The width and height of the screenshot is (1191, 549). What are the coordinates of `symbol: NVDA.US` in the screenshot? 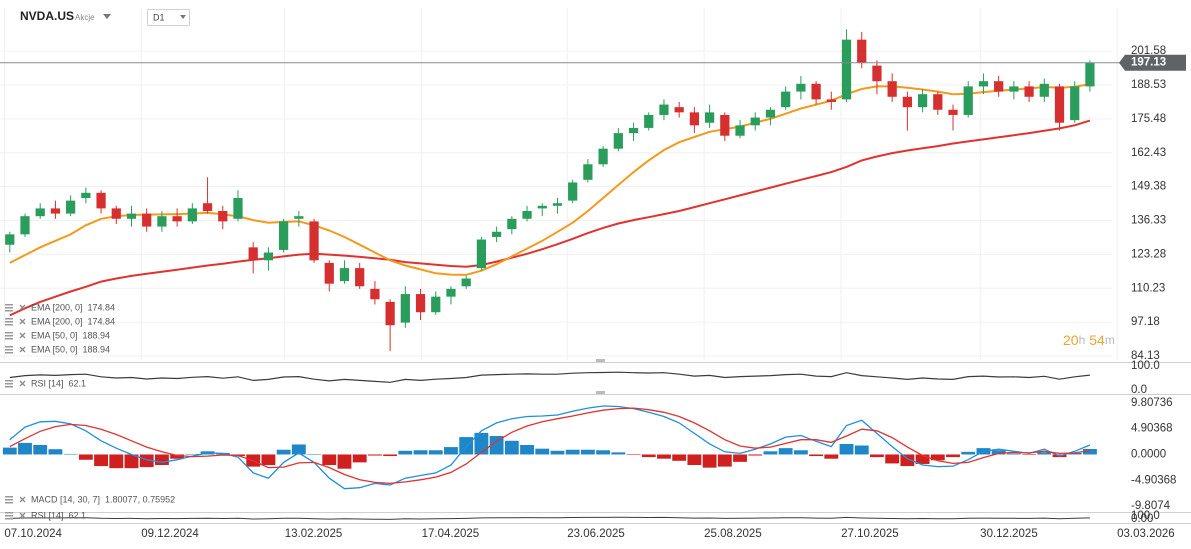 It's located at (47, 16).